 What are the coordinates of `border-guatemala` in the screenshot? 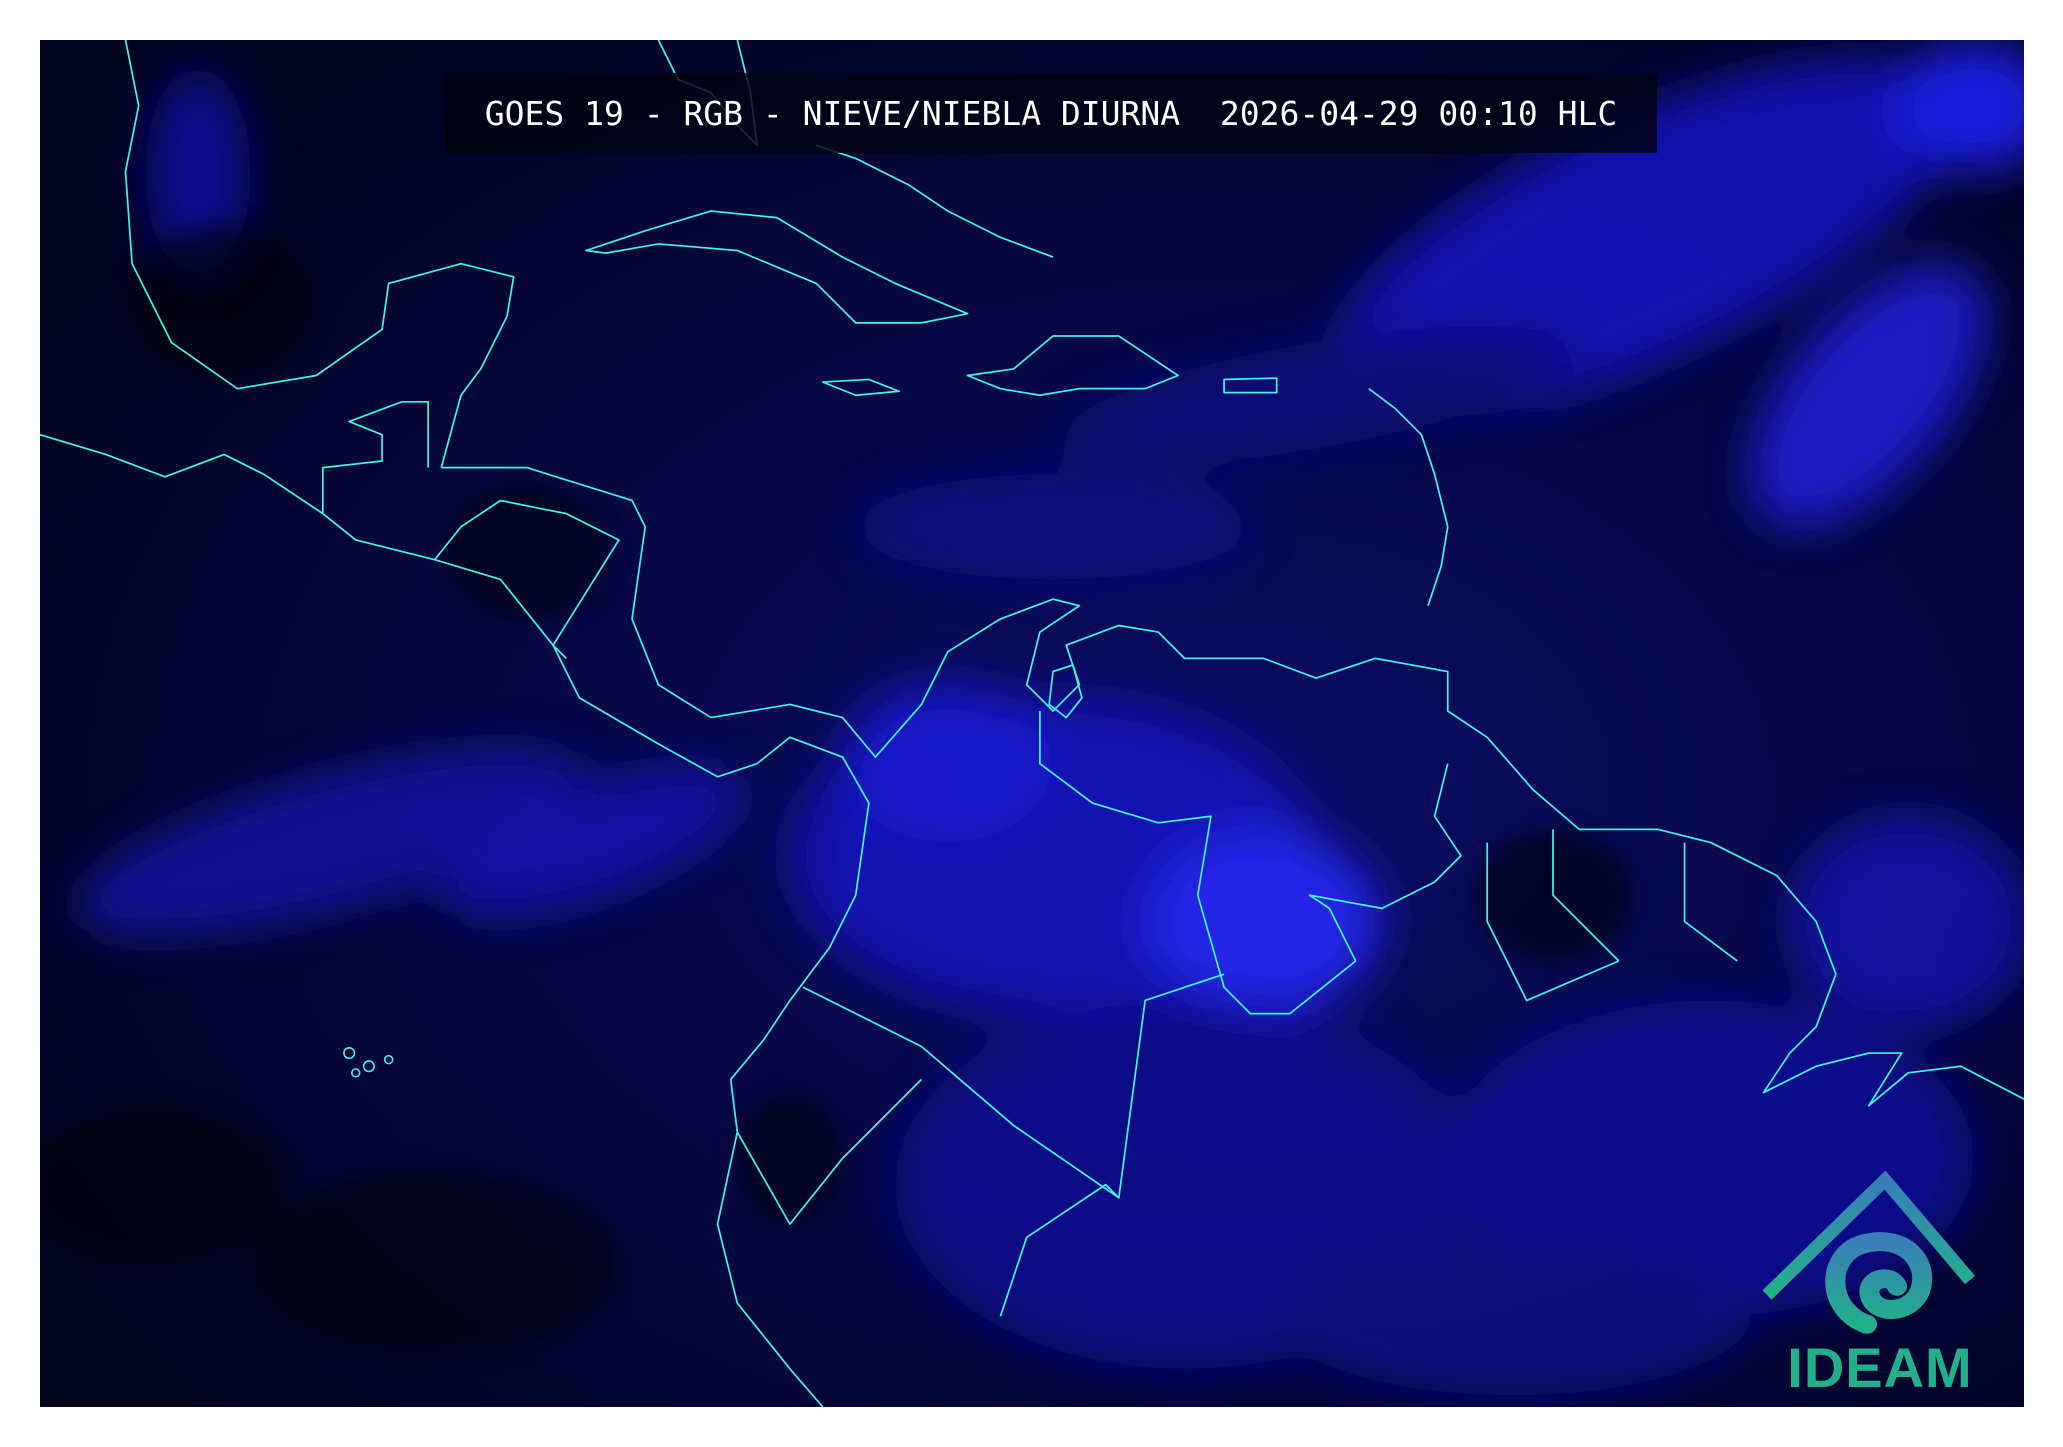 It's located at (375, 457).